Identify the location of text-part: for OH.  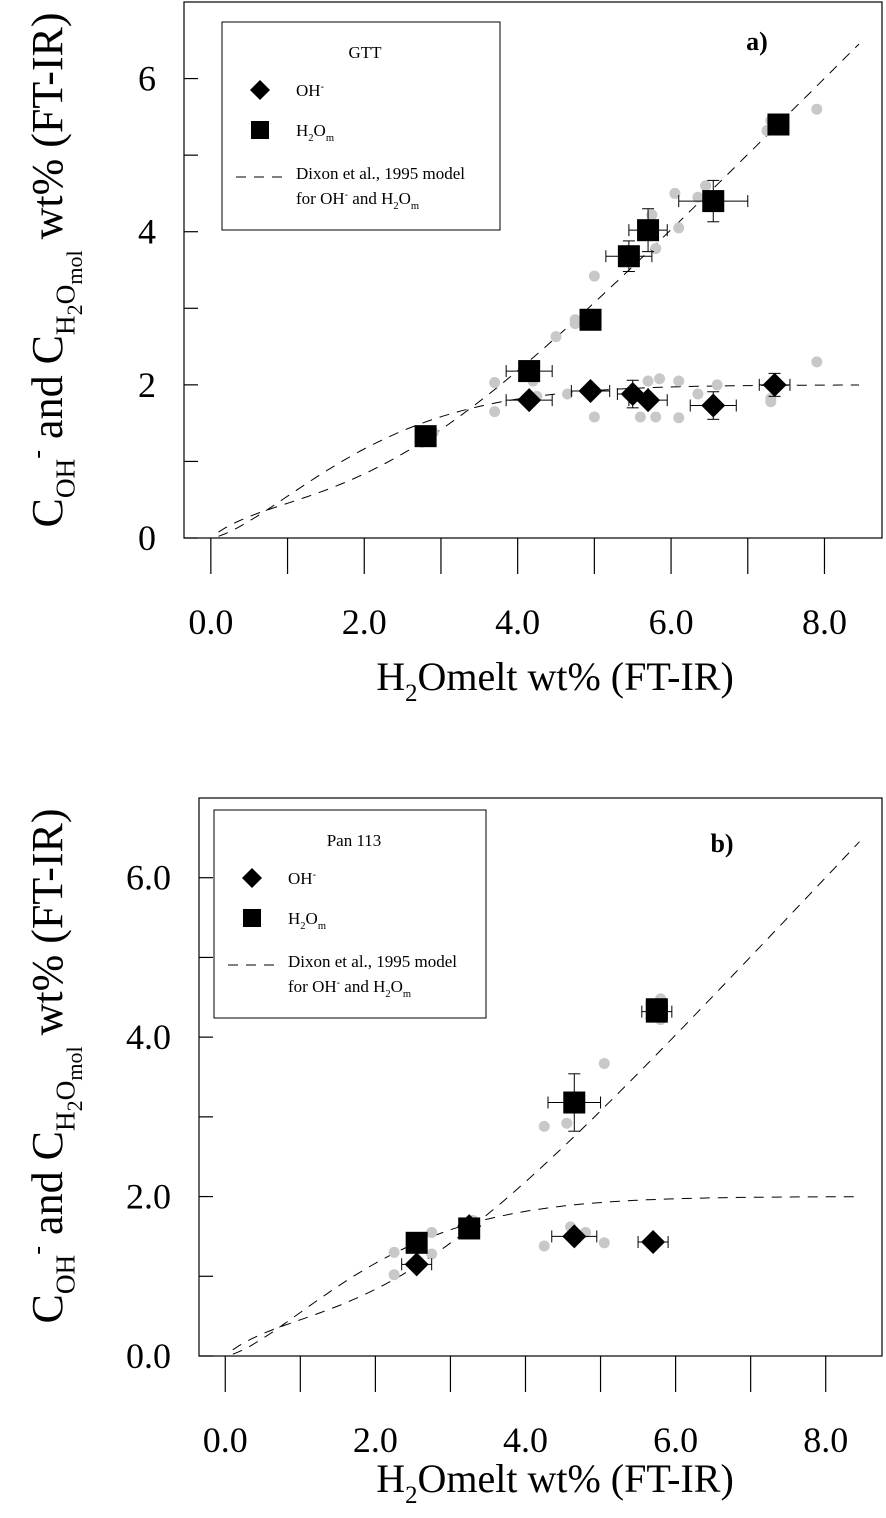
(312, 986).